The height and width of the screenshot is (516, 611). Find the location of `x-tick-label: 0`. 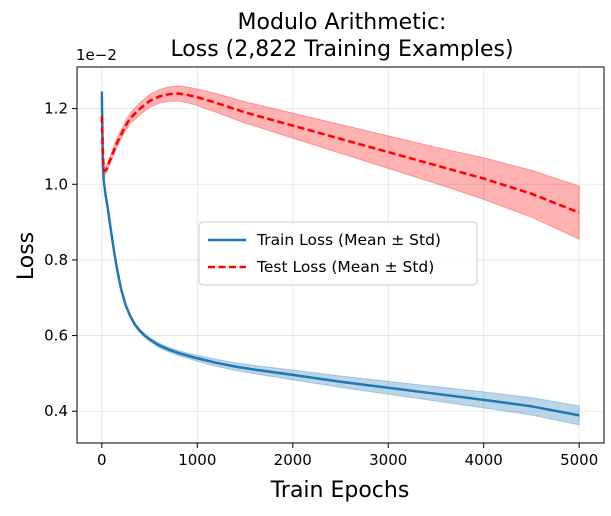

x-tick-label: 0 is located at coordinates (102, 460).